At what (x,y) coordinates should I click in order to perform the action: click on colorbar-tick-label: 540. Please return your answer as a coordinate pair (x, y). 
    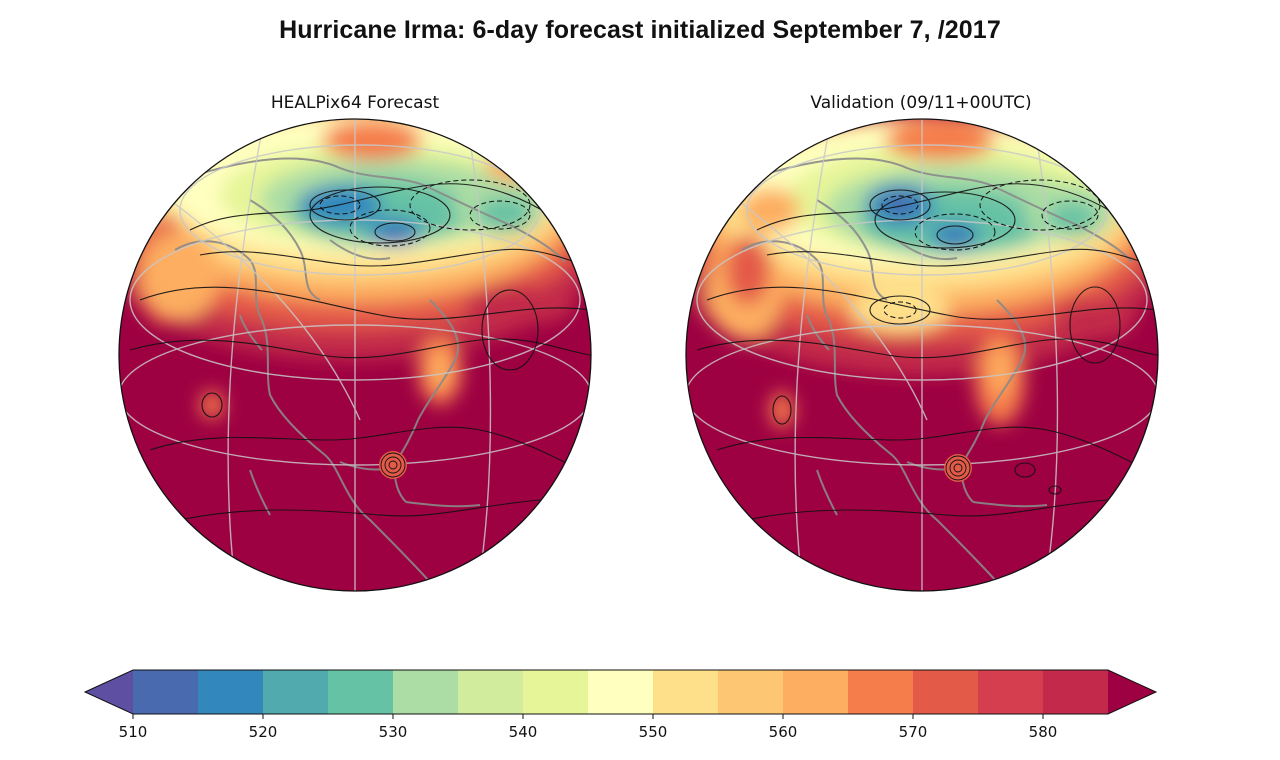
    Looking at the image, I should click on (523, 732).